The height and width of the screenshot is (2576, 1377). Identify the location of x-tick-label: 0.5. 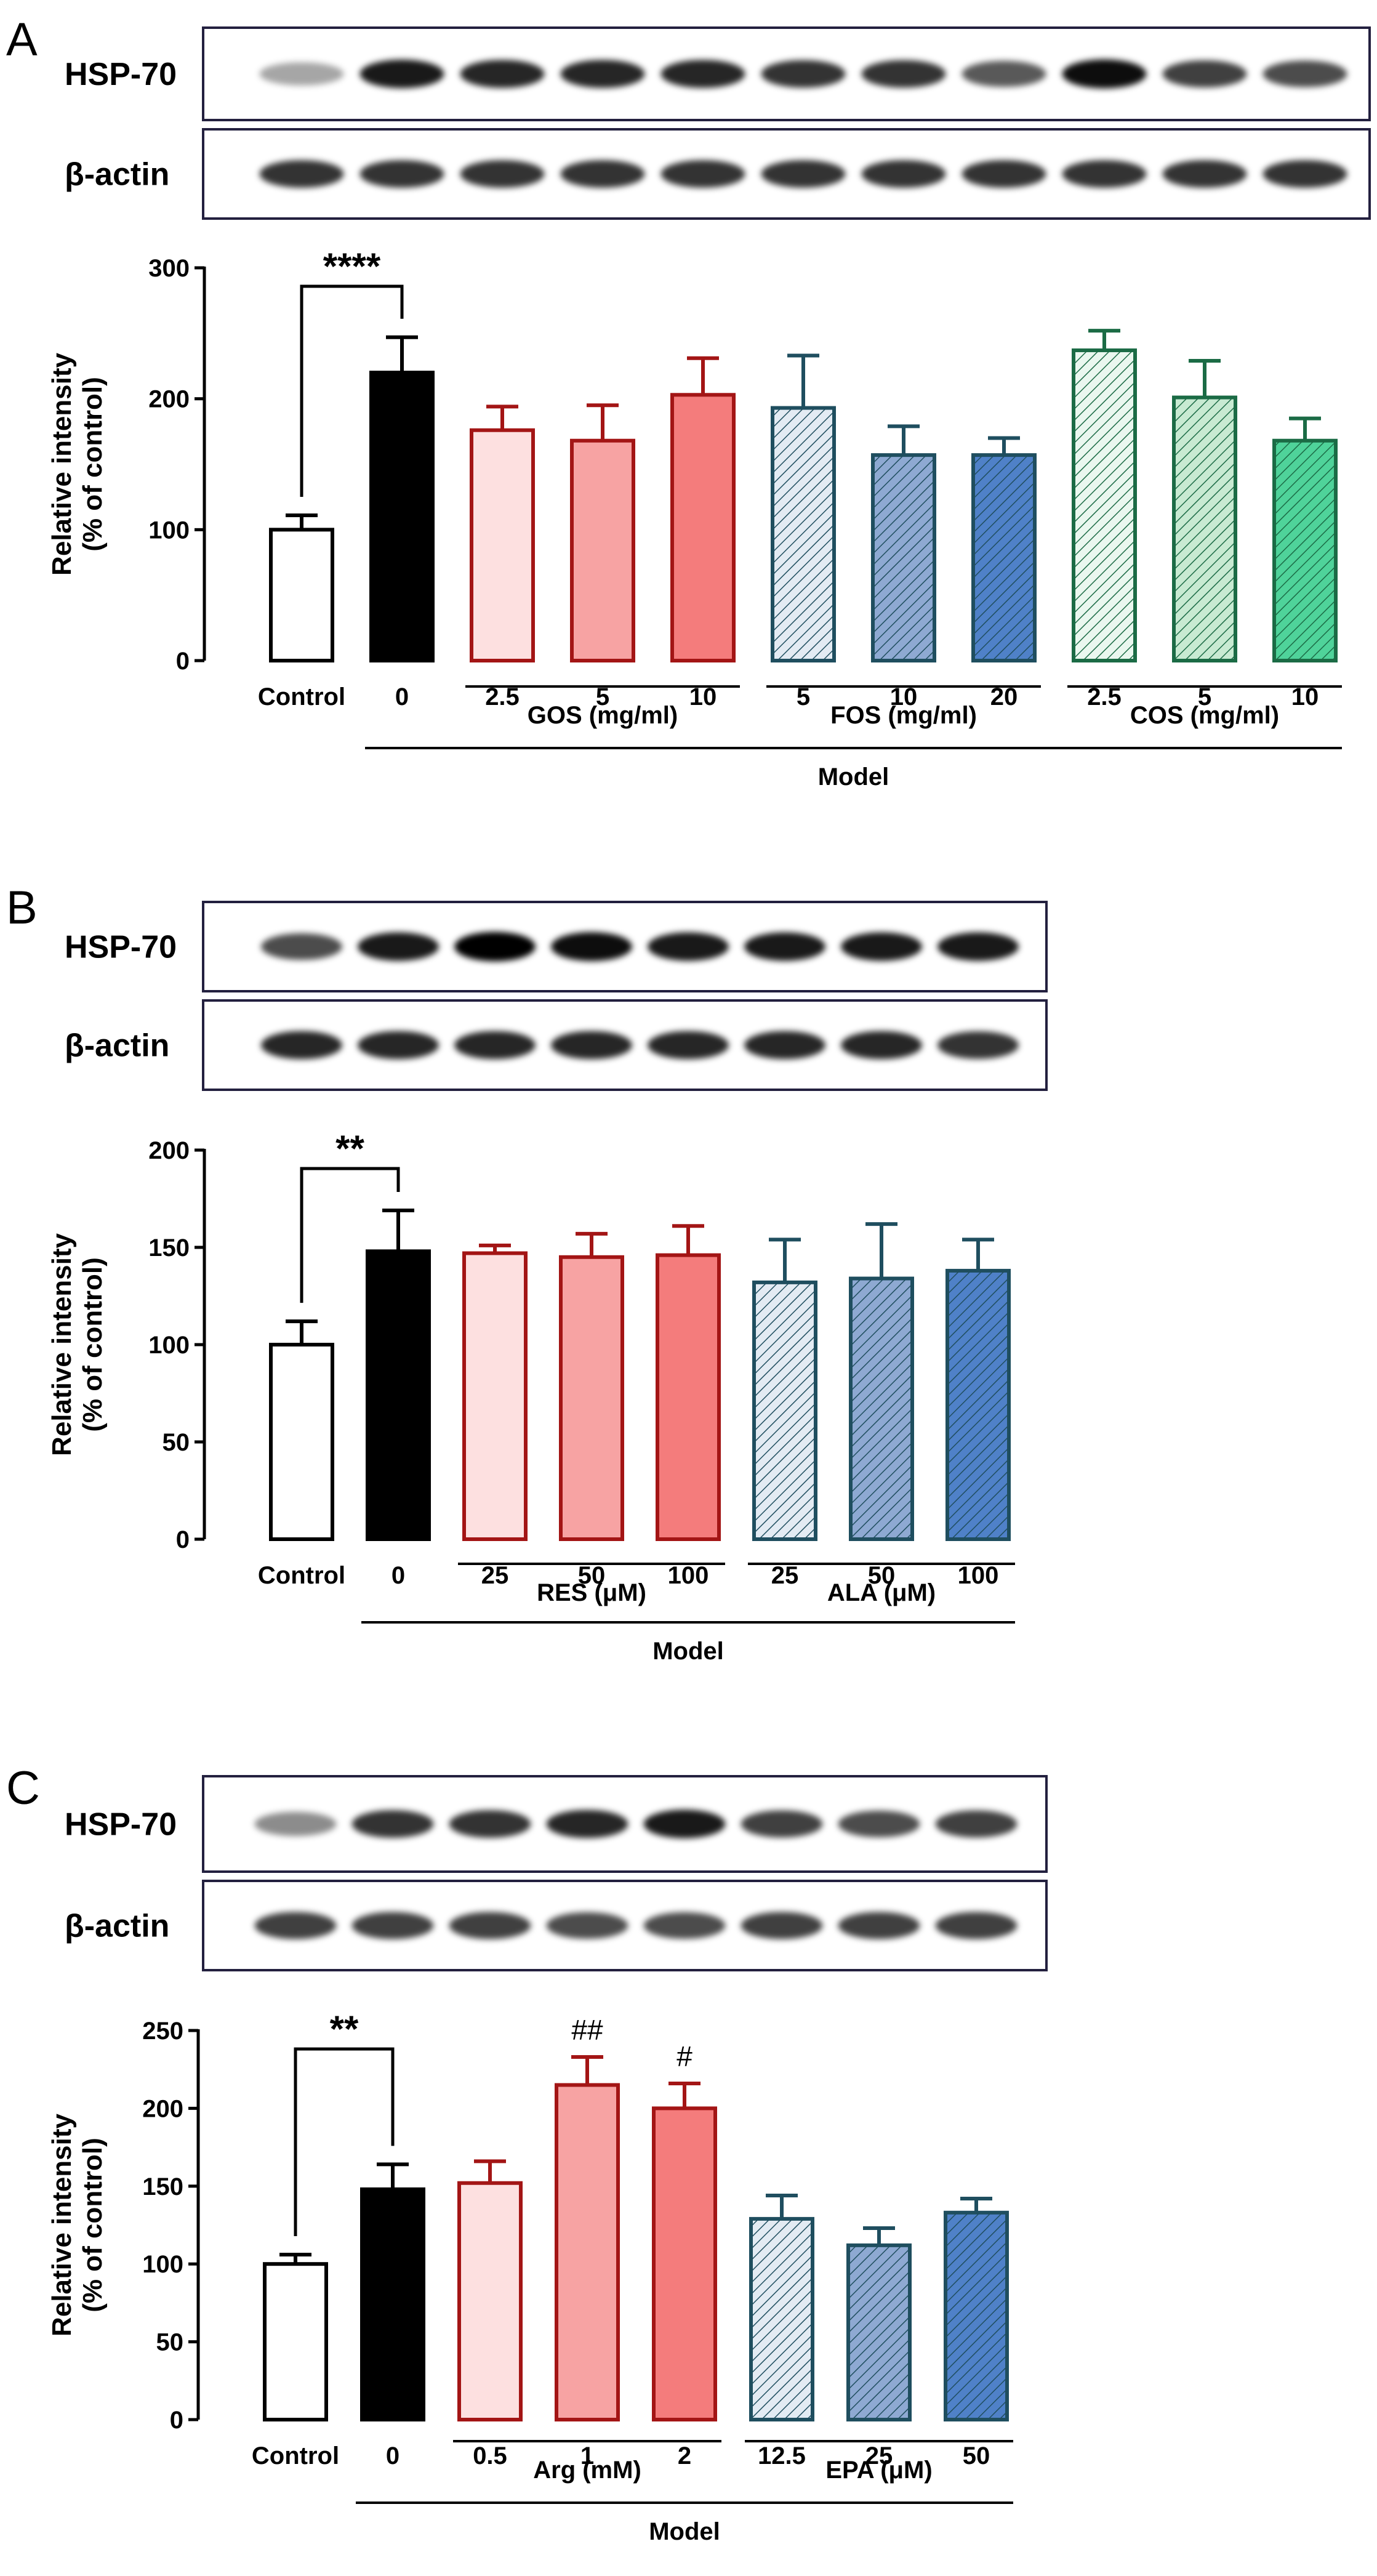
(490, 2455).